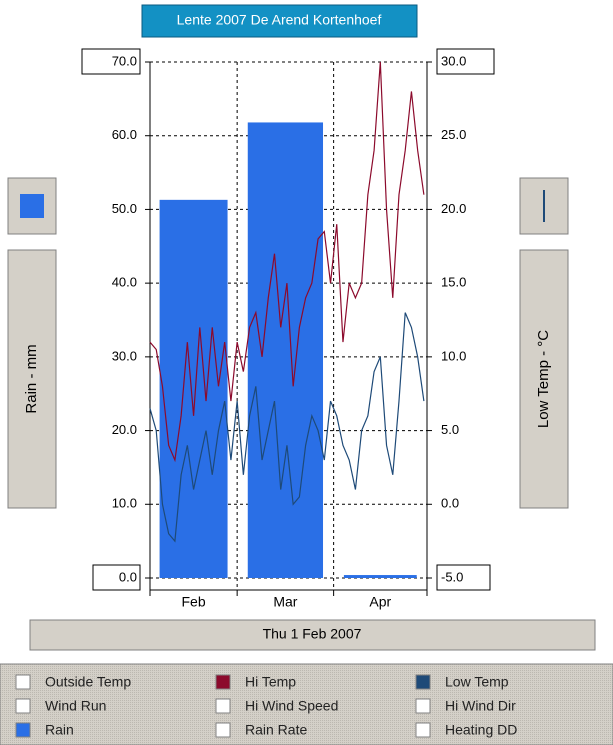 The image size is (613, 745). Describe the element at coordinates (291, 706) in the screenshot. I see `legend-label: Hi Wind Speed` at that location.